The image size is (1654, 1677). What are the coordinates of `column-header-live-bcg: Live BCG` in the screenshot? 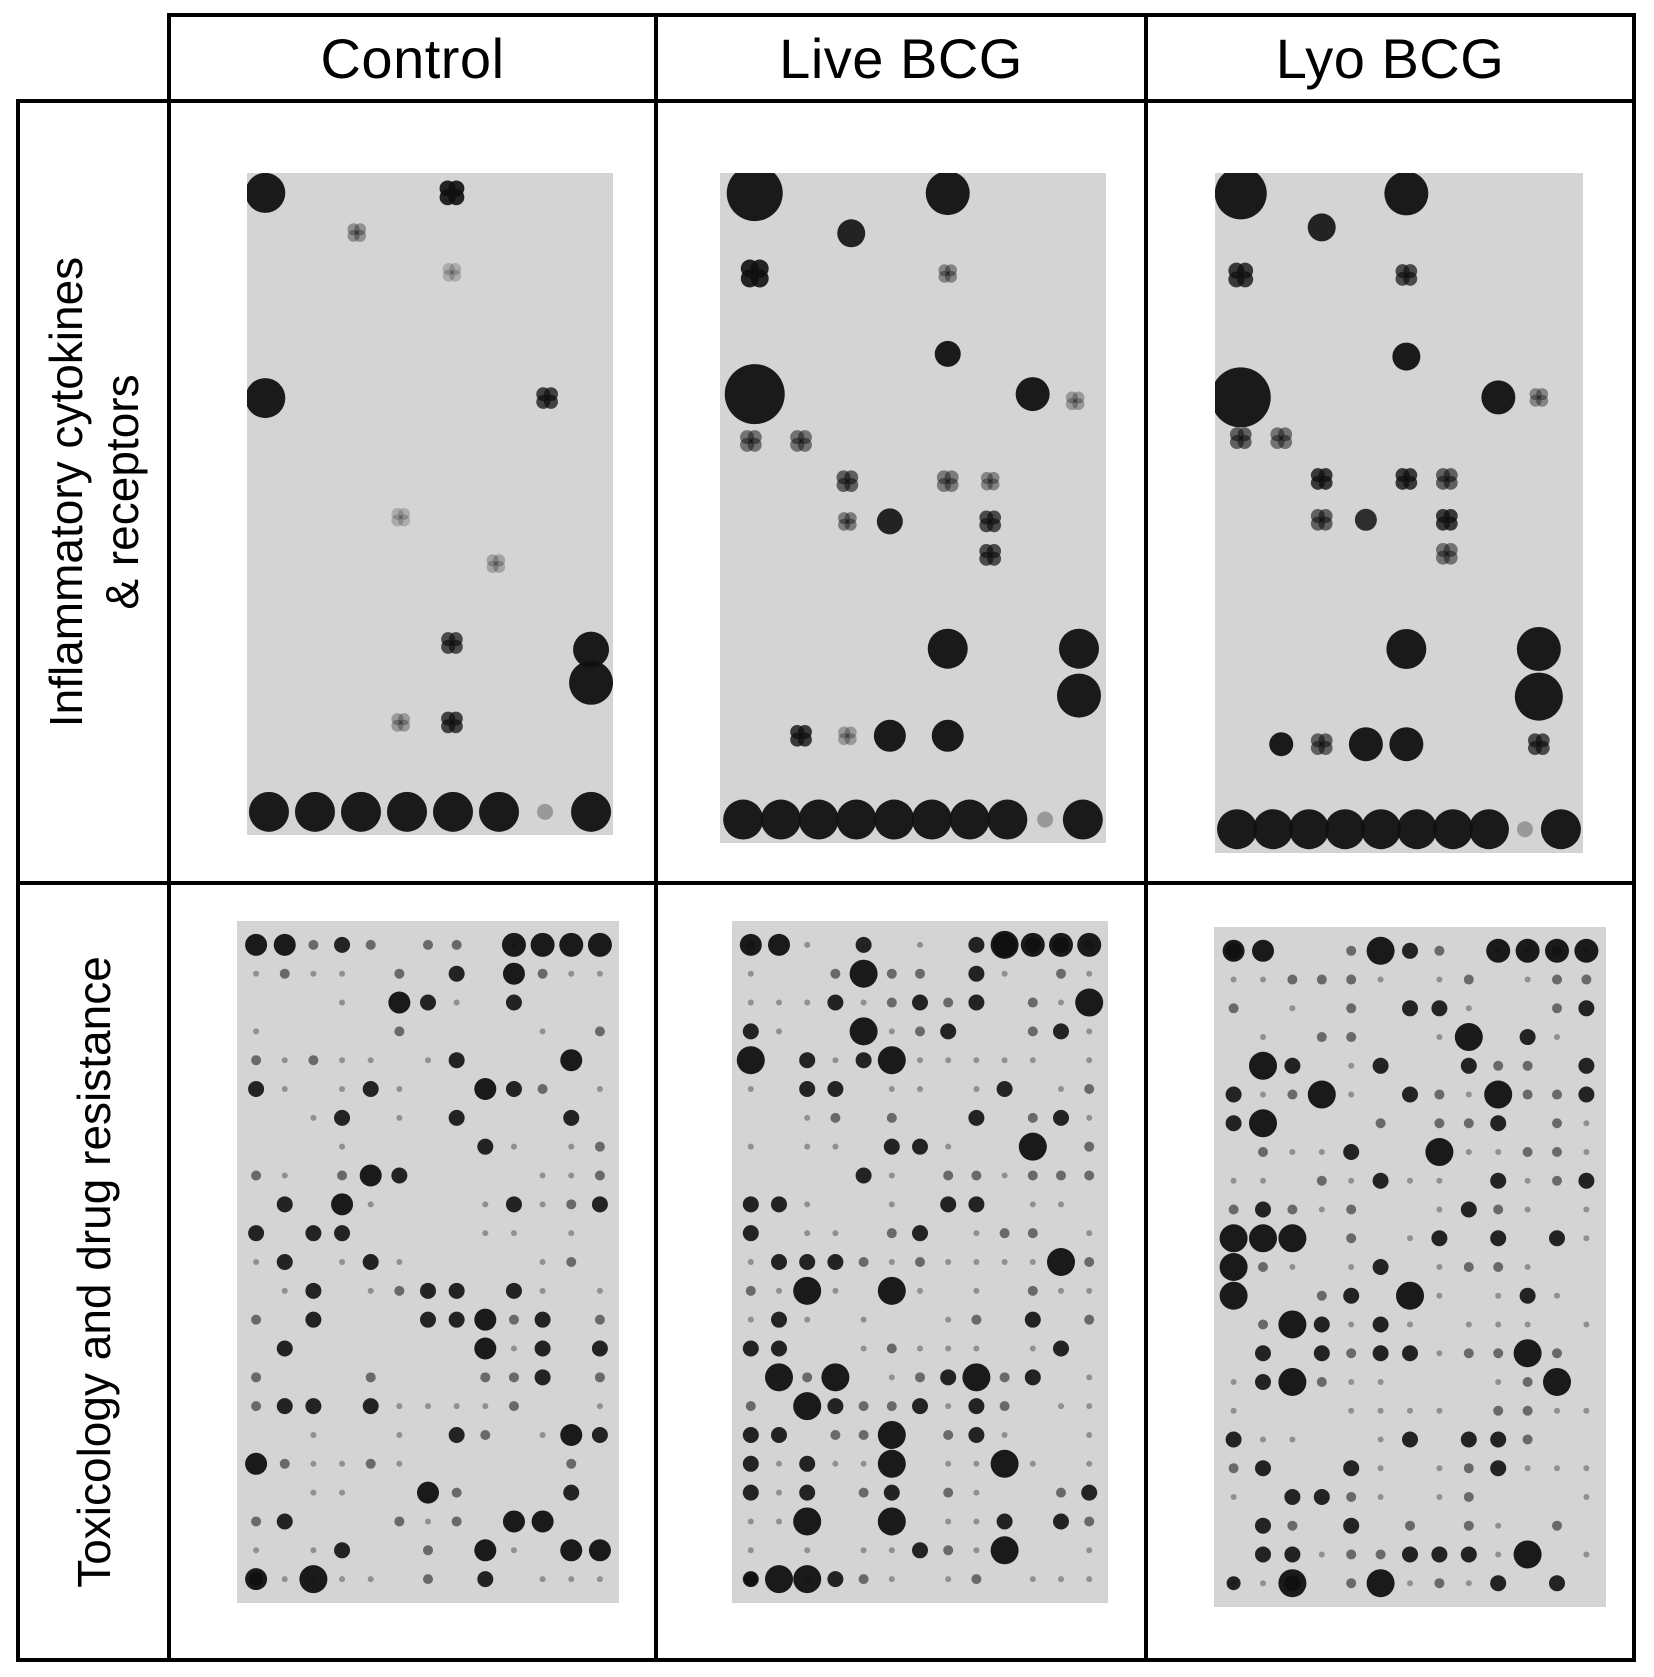 It's located at (901, 58).